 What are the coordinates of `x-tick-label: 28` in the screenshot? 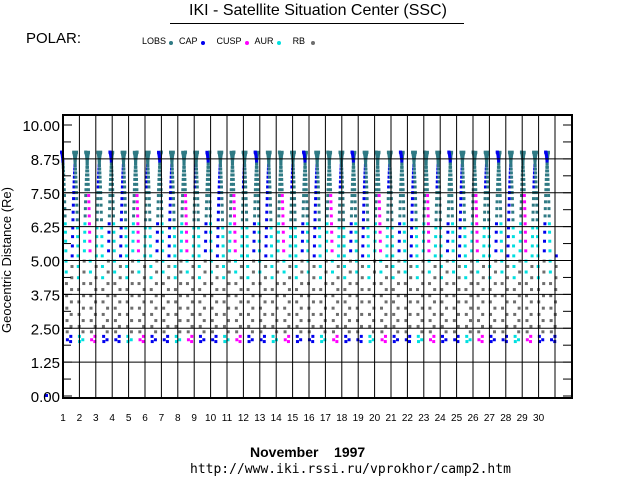 It's located at (506, 418).